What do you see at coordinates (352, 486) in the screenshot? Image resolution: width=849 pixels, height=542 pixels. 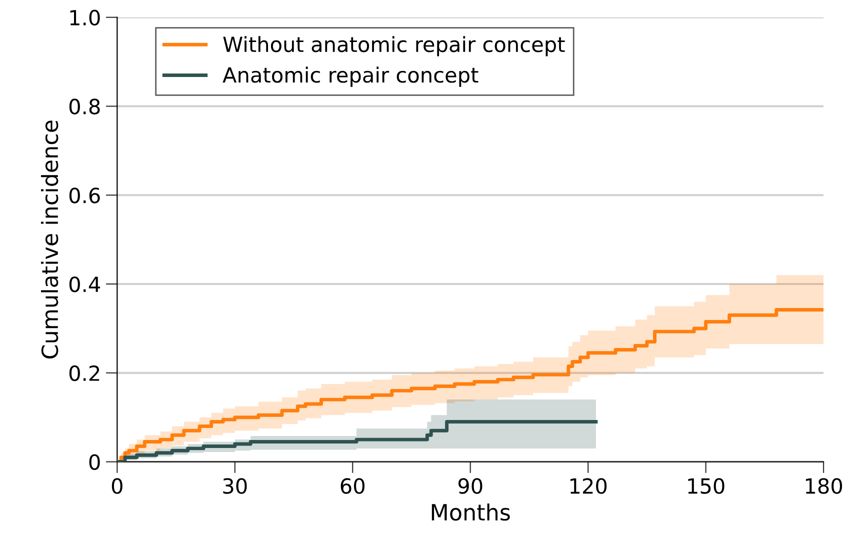 I see `x-tick-label: 60` at bounding box center [352, 486].